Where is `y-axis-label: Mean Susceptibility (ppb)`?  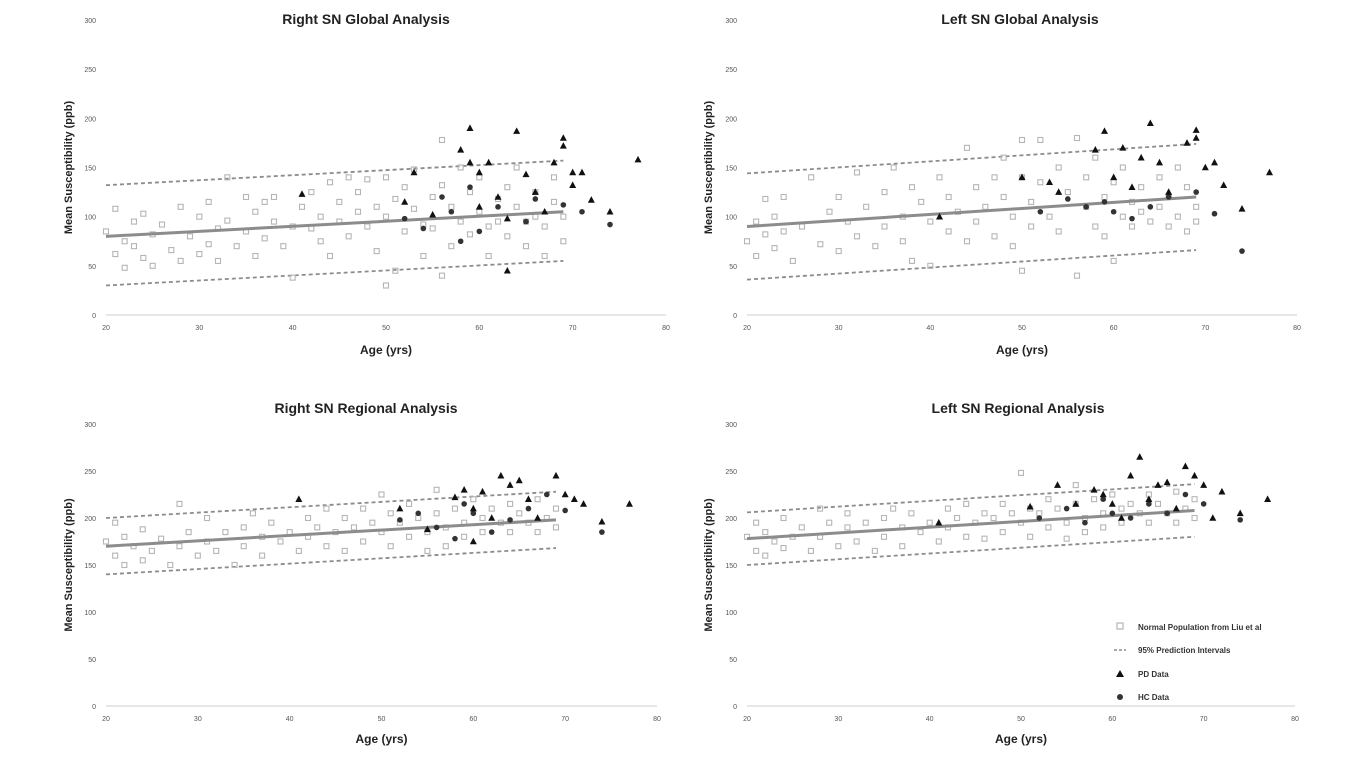
y-axis-label: Mean Susceptibility (ppb) is located at coordinates (709, 565).